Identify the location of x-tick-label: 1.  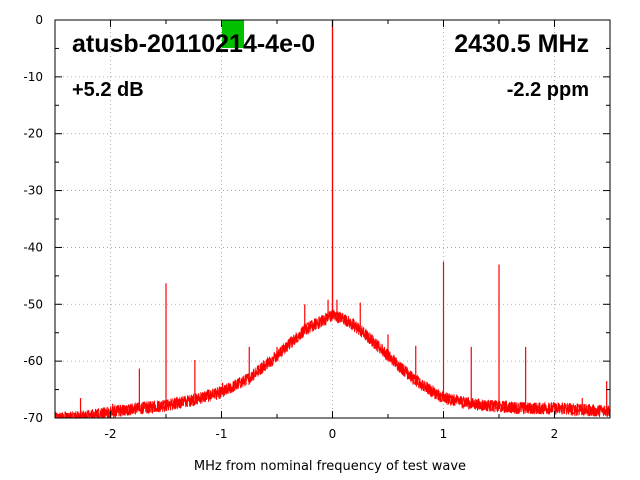
(444, 434).